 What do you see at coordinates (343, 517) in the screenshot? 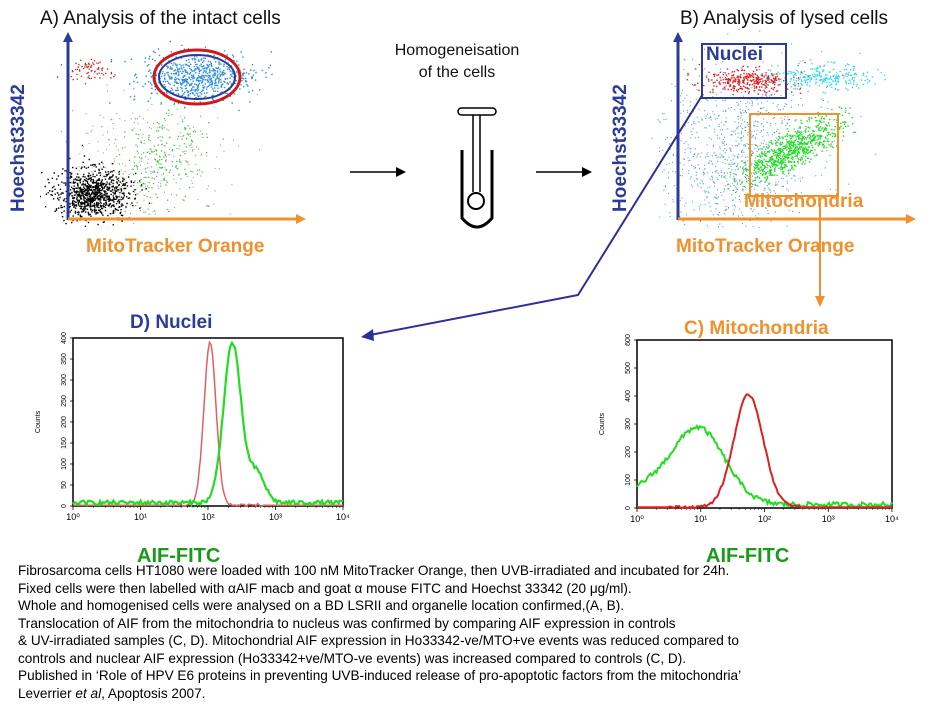
I see `panel-d-x-tick-label: 10⁴` at bounding box center [343, 517].